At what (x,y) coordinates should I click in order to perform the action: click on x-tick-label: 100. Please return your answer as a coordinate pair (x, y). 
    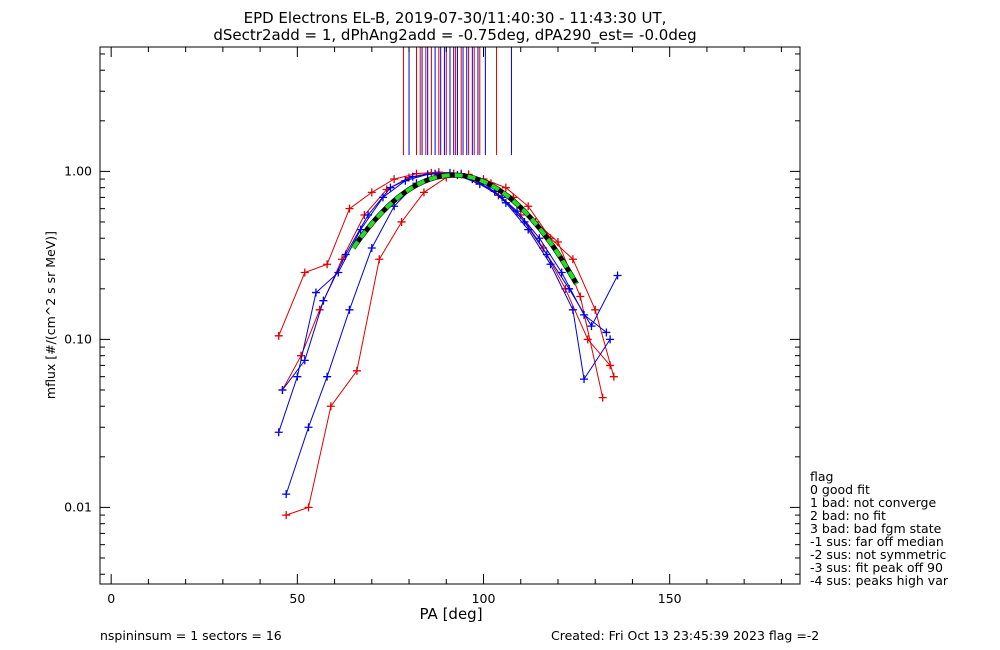
    Looking at the image, I should click on (484, 598).